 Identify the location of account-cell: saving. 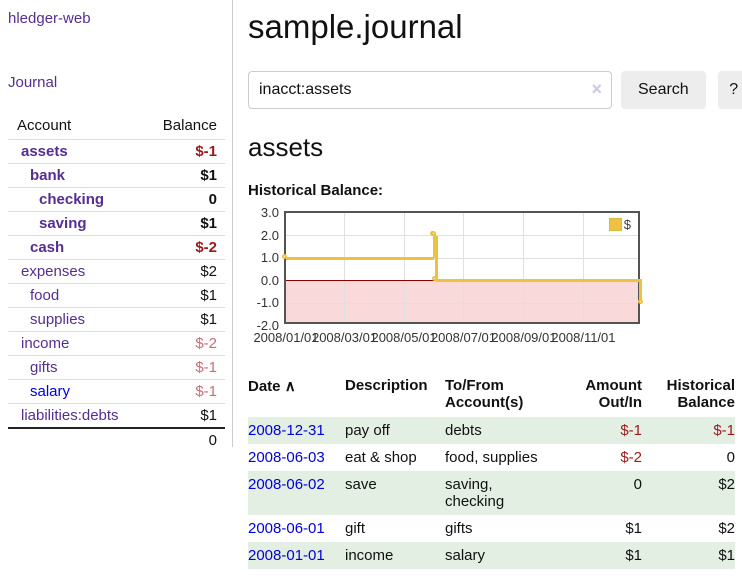
(77, 224).